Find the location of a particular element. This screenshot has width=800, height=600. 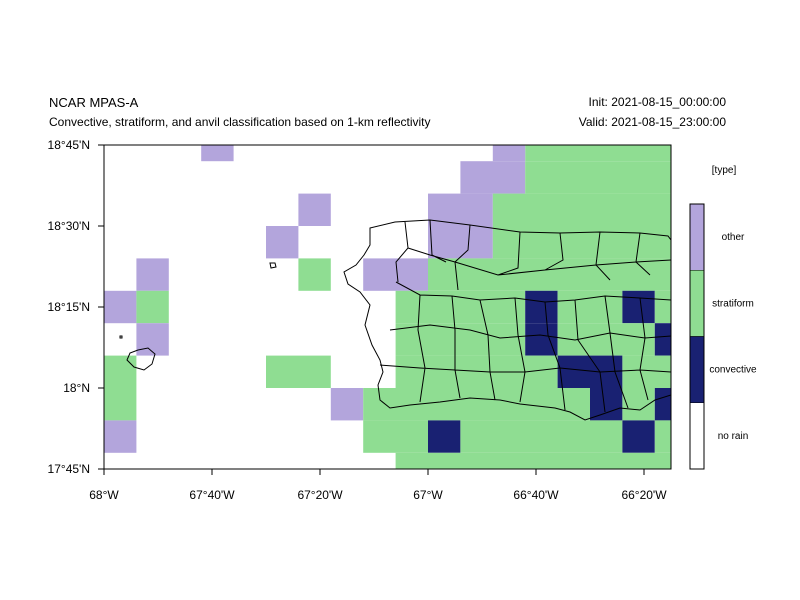

x-tick-label: 67°40'W is located at coordinates (212, 495).